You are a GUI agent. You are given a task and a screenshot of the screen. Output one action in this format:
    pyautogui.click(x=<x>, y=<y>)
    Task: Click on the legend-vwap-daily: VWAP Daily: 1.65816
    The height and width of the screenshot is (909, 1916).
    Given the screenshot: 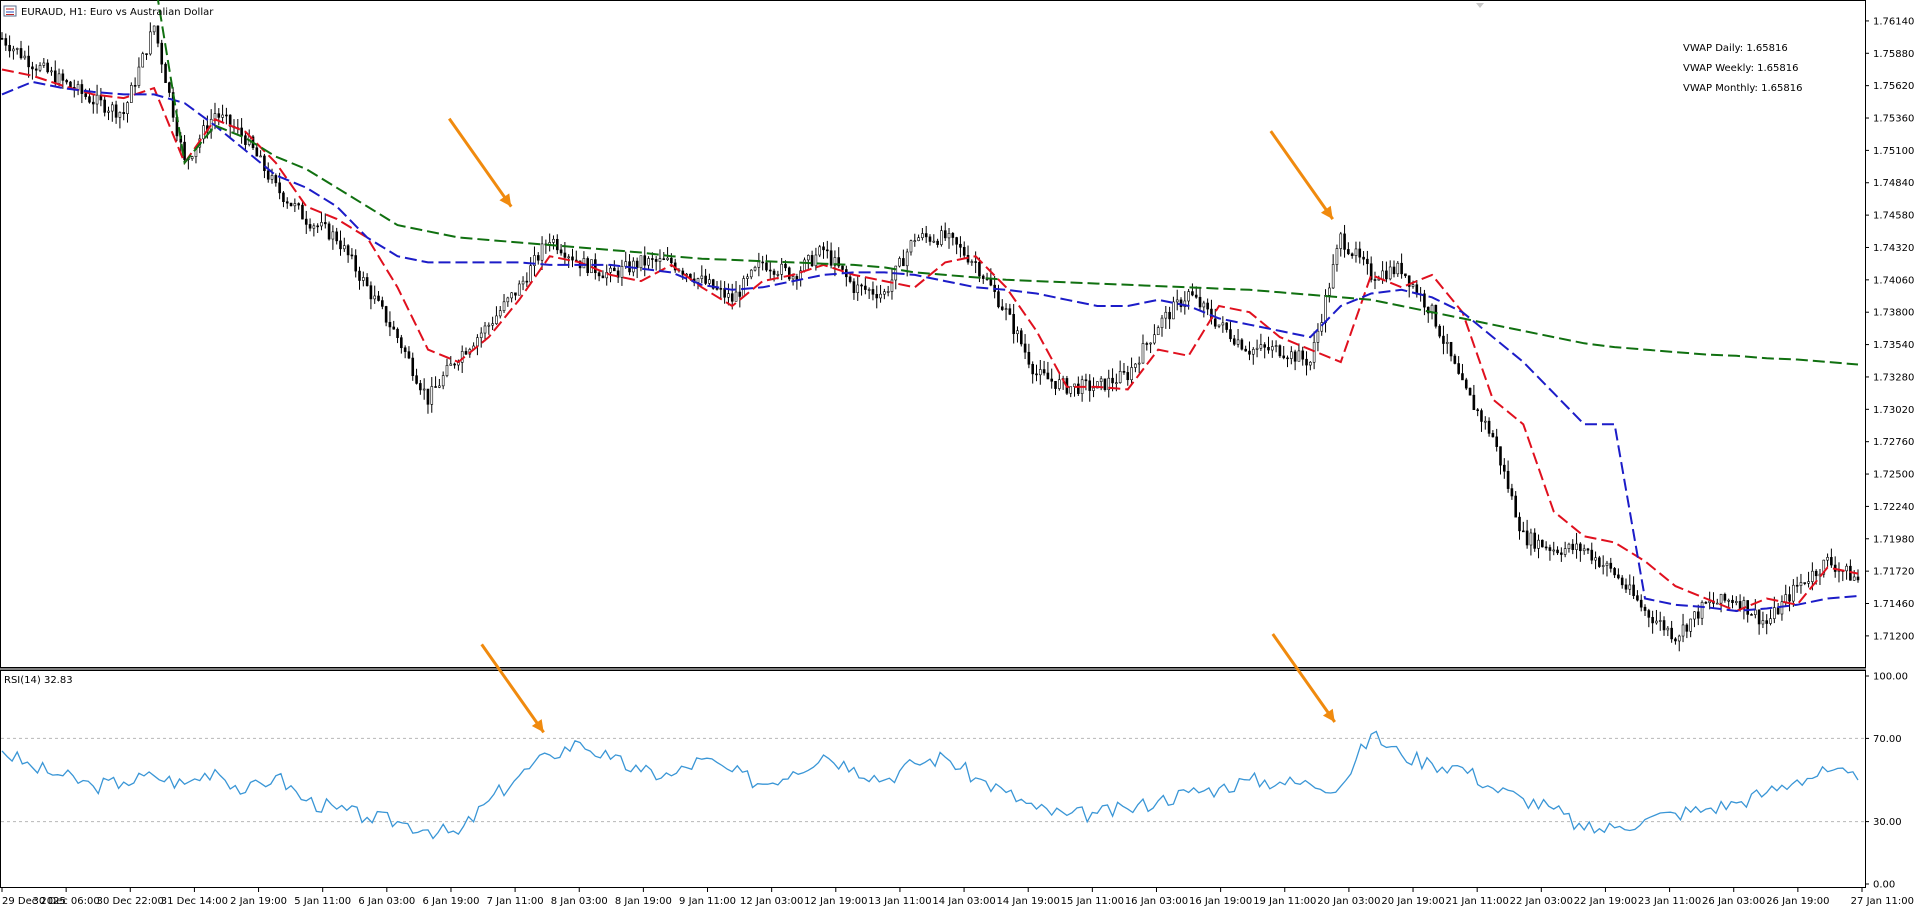 What is the action you would take?
    pyautogui.click(x=1735, y=48)
    